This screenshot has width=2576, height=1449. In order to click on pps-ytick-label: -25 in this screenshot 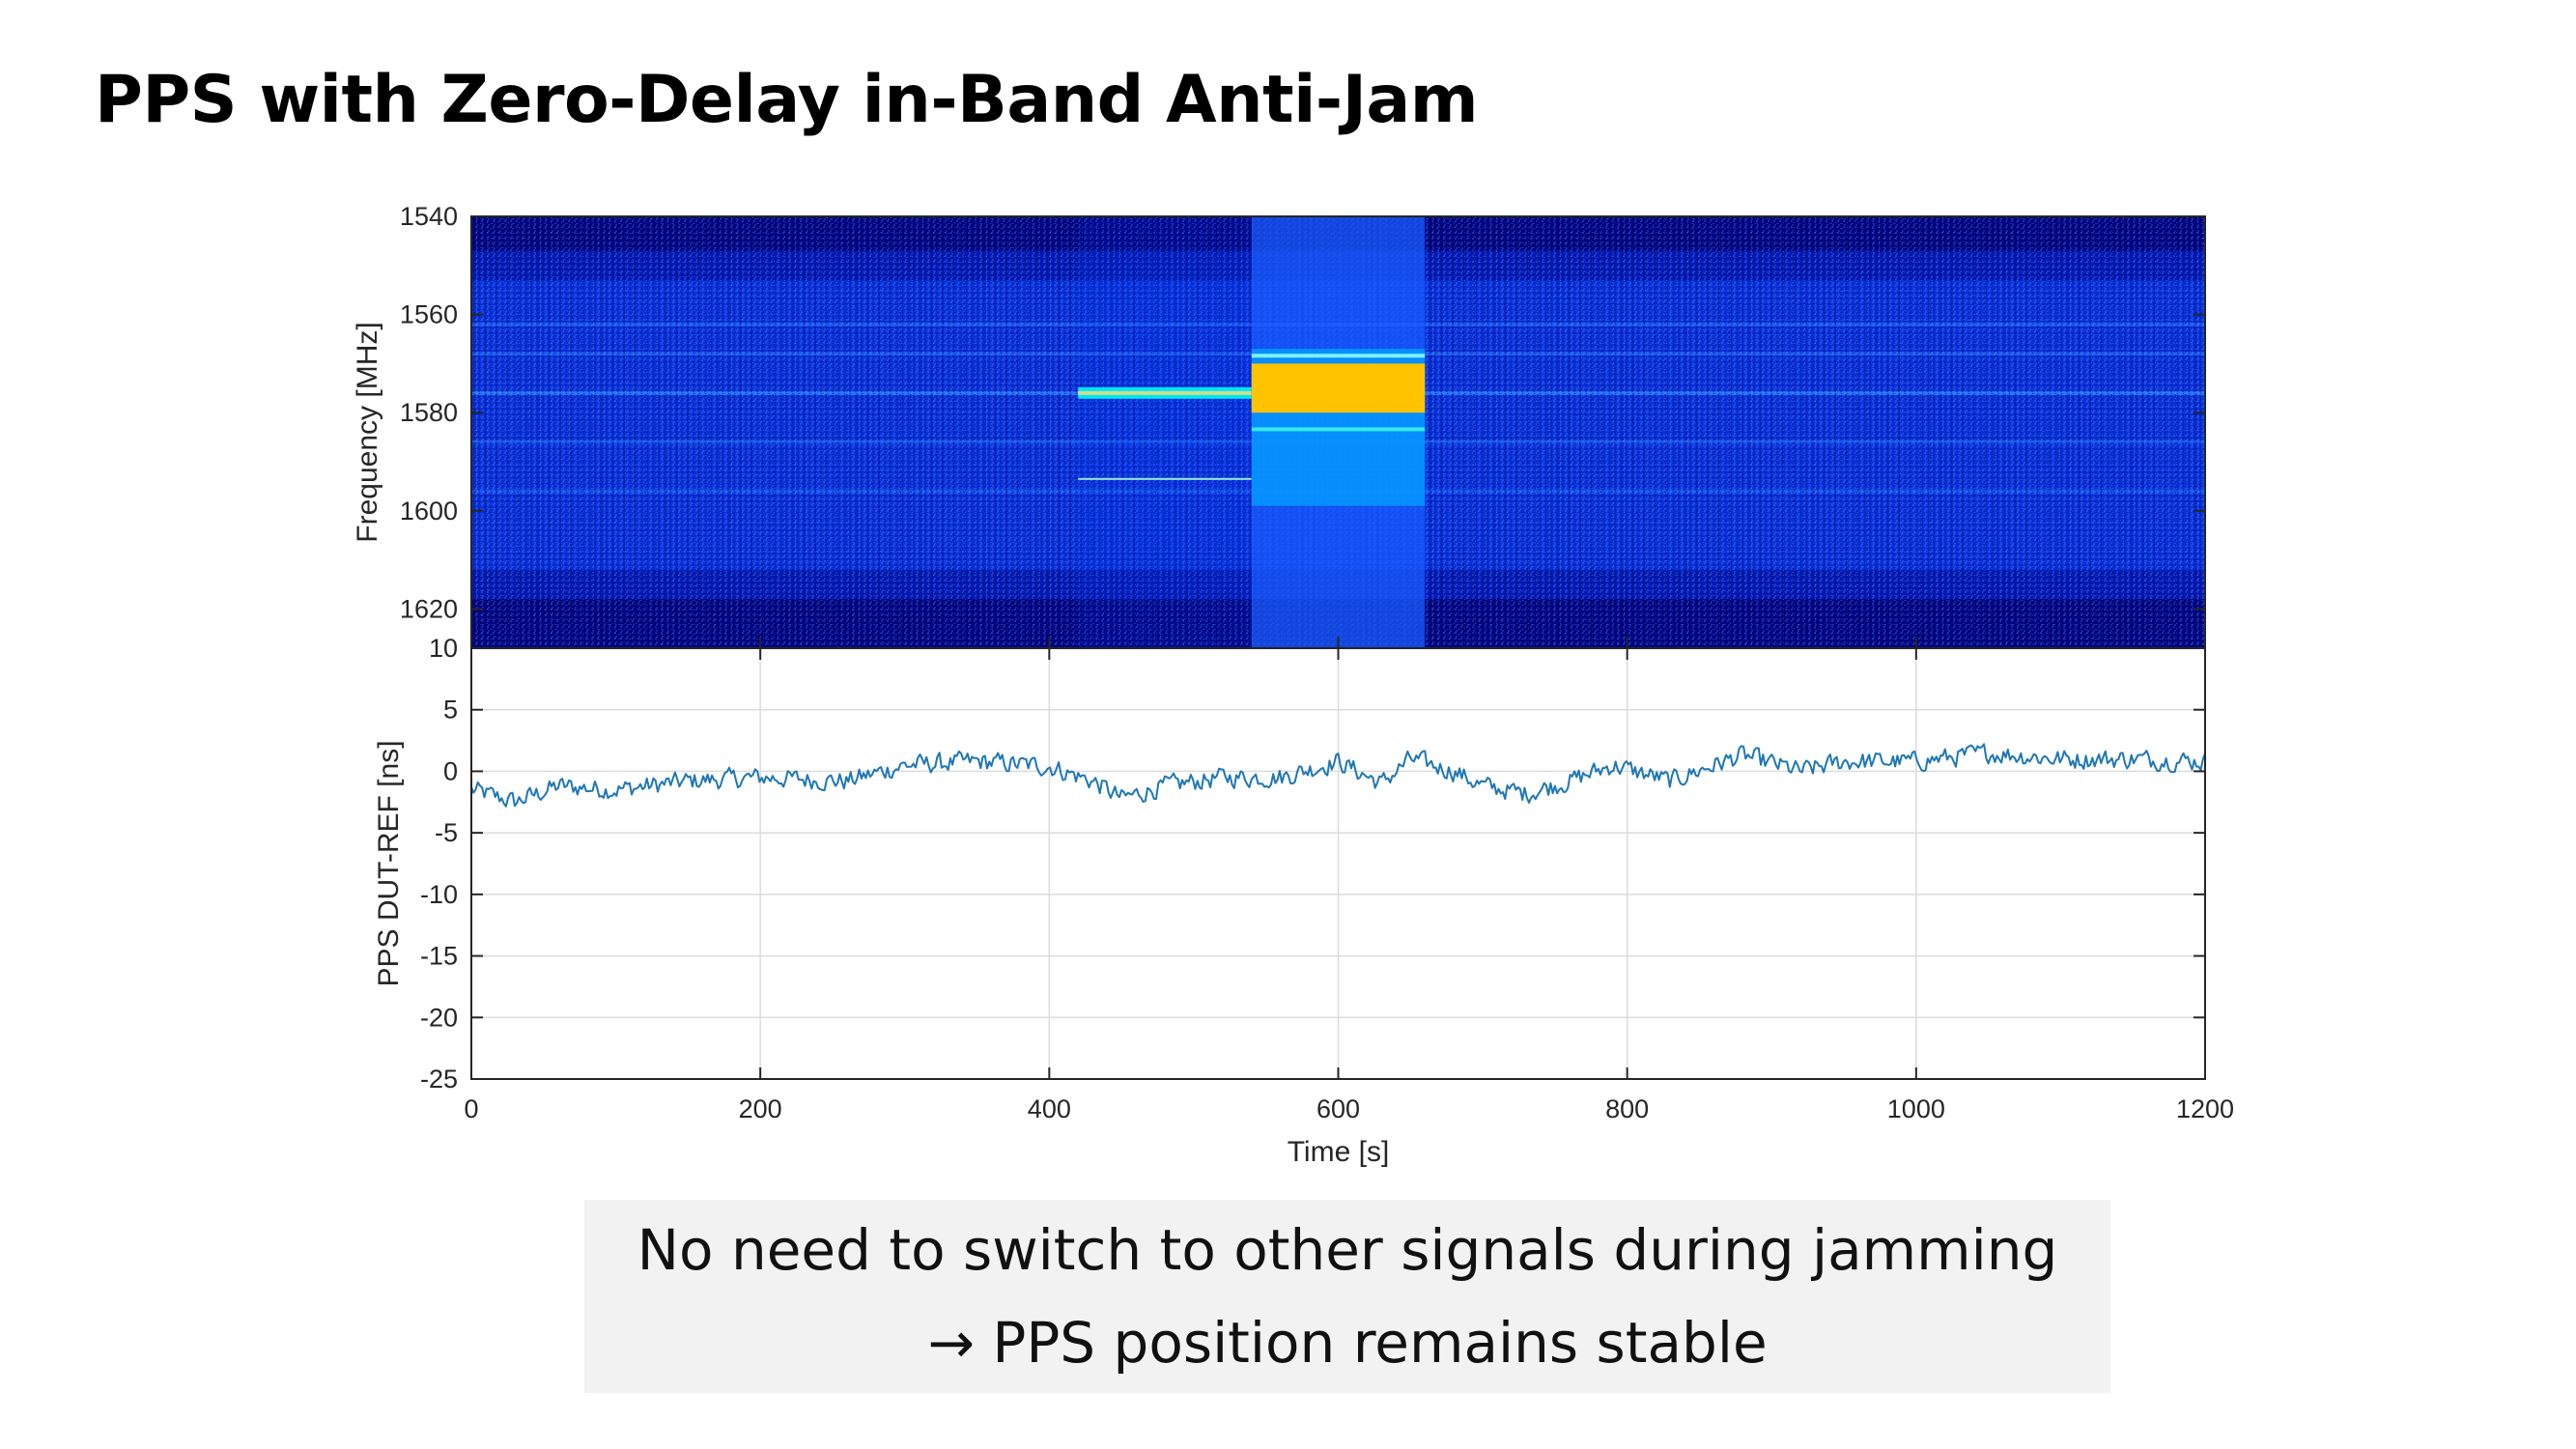, I will do `click(439, 1079)`.